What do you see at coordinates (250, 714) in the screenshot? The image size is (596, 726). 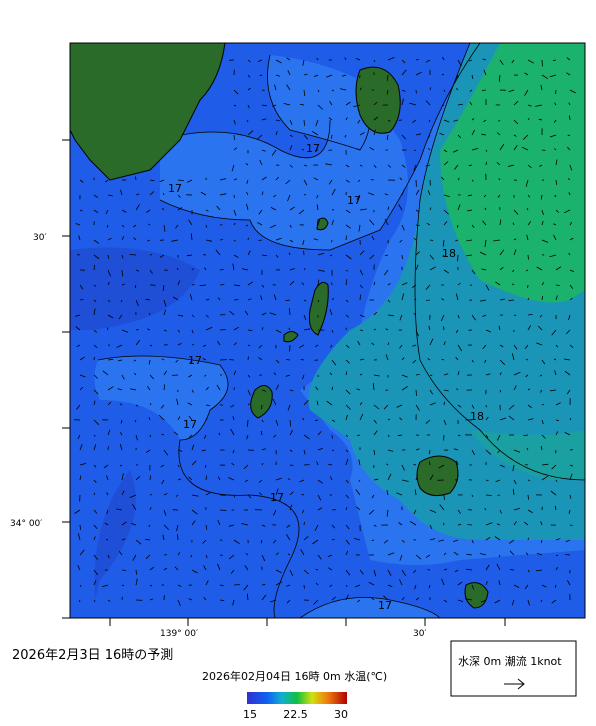 I see `colorbar-tick-label: 15` at bounding box center [250, 714].